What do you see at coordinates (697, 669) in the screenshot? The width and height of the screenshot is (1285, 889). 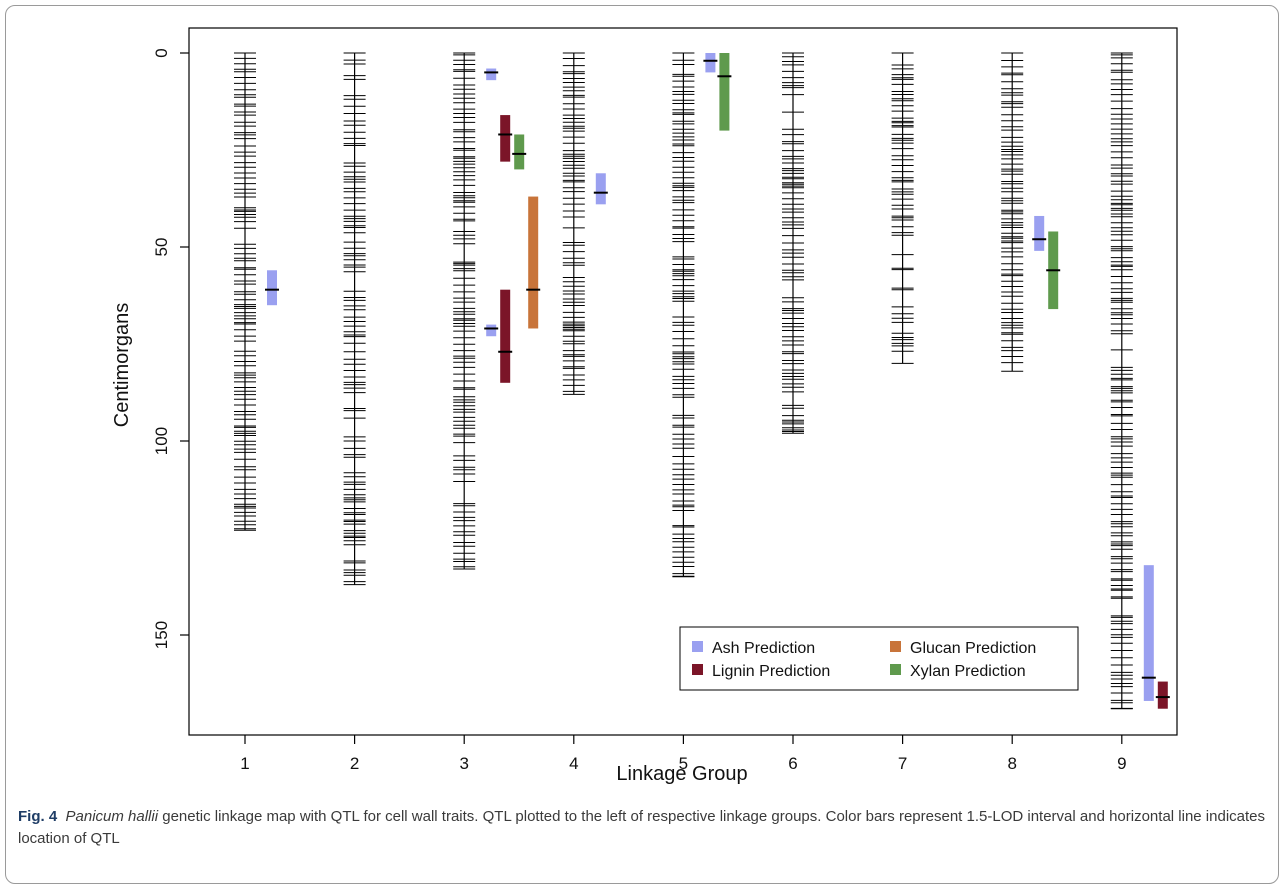 I see `legend-swatch-lignin` at bounding box center [697, 669].